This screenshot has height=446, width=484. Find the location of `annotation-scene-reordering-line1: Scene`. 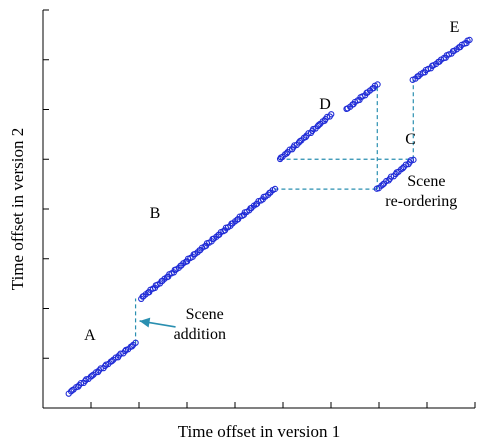

annotation-scene-reordering-line1: Scene is located at coordinates (426, 181).